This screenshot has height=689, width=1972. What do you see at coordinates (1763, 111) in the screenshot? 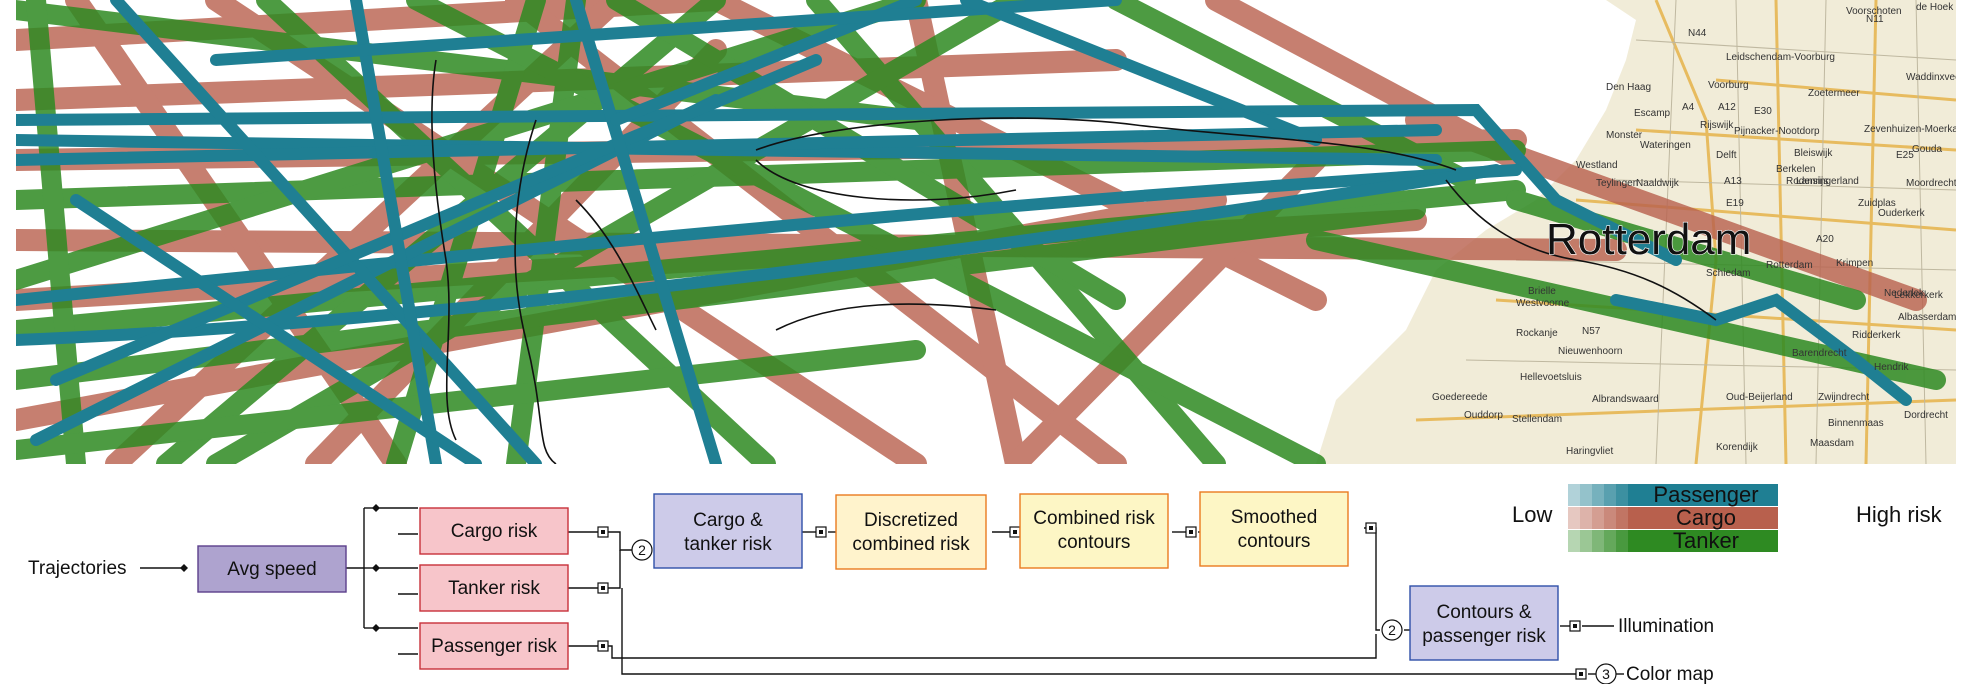
I see `map-place-label: E30` at bounding box center [1763, 111].